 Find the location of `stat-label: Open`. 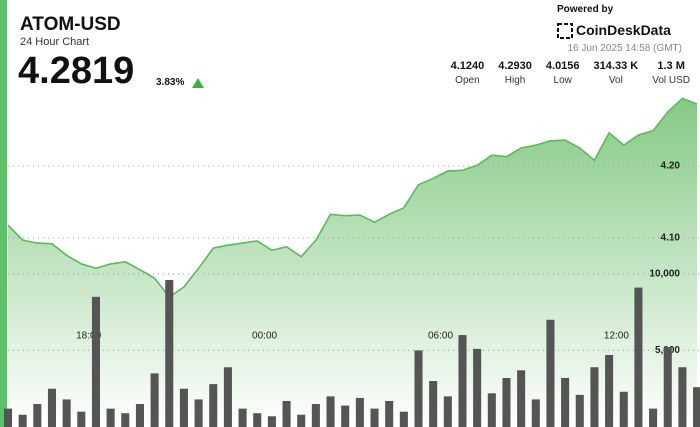

stat-label: Open is located at coordinates (467, 80).